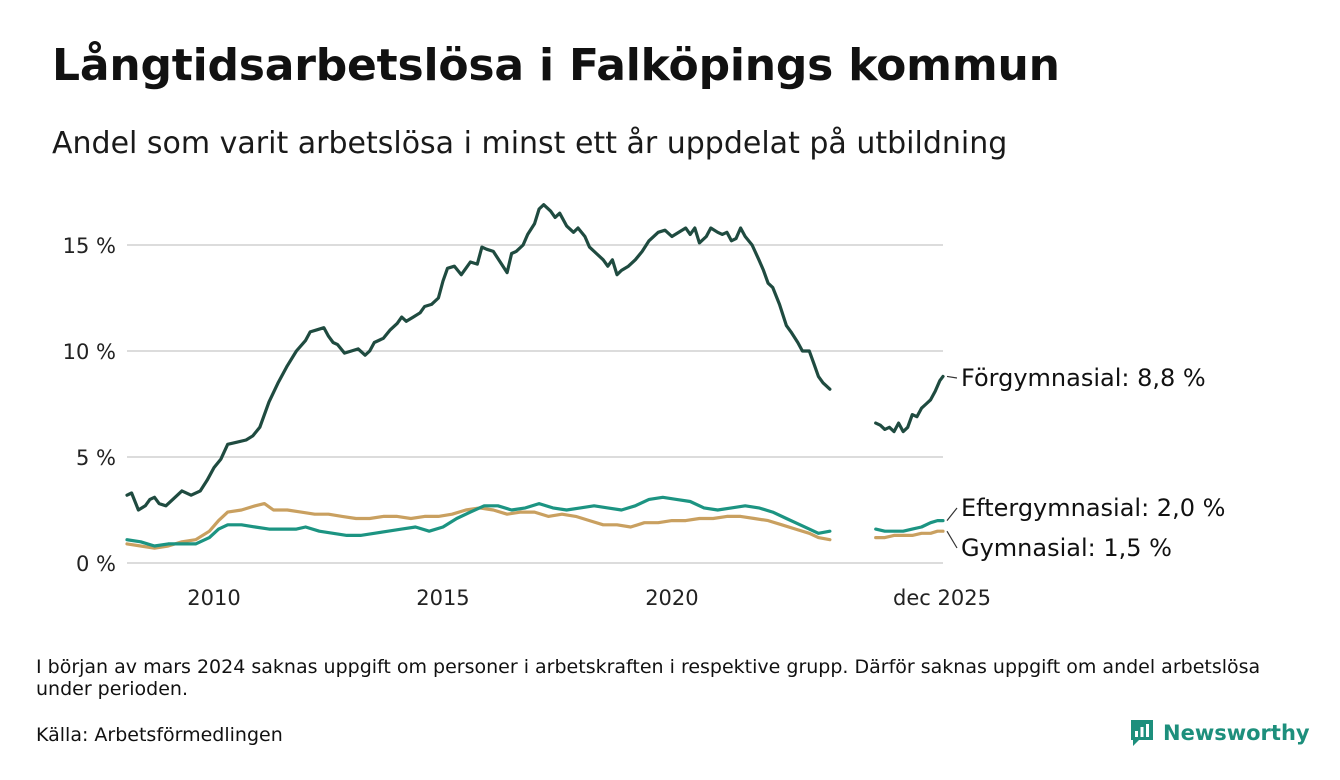 The width and height of the screenshot is (1340, 780). I want to click on x-tick-label: 2015, so click(442, 598).